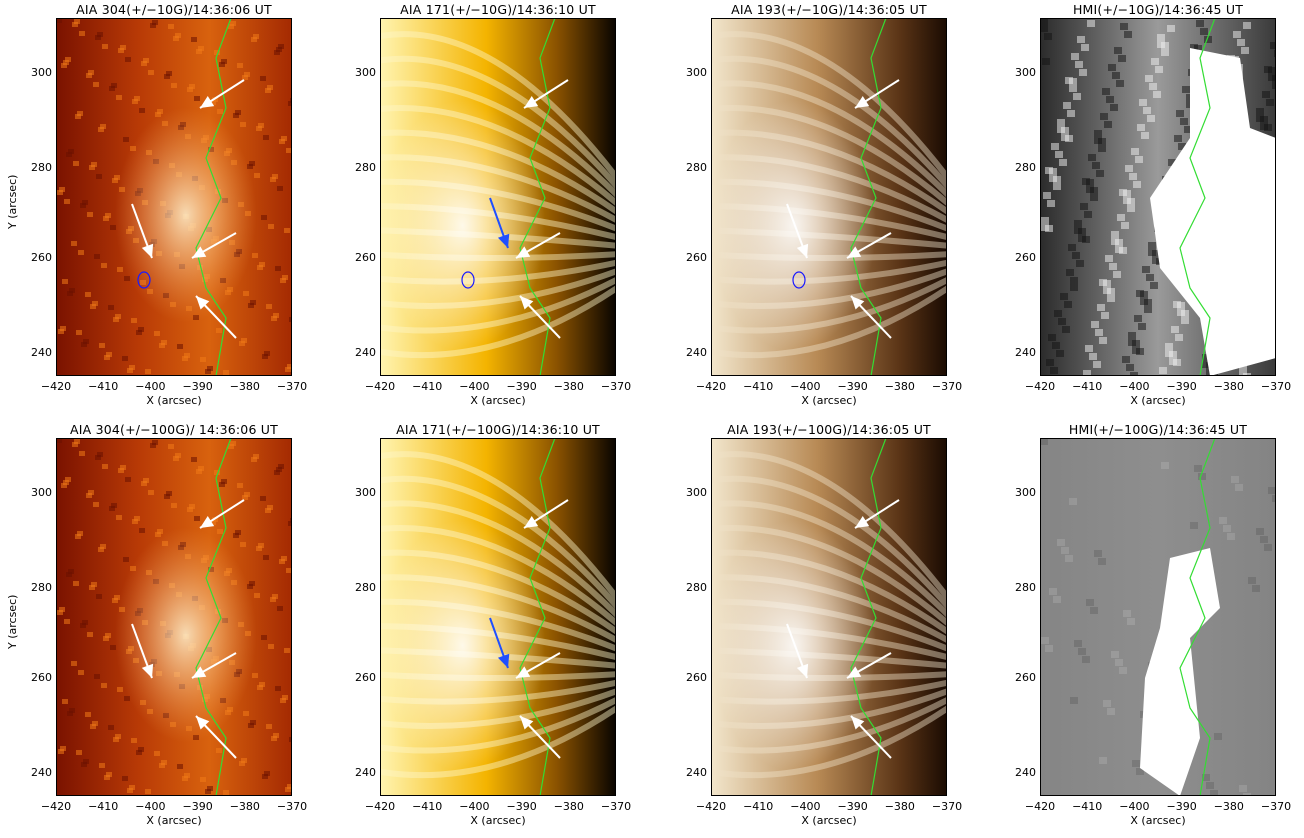  What do you see at coordinates (829, 9) in the screenshot?
I see `panel-title: AIA 193(+/−10G)/14:36:05 UT` at bounding box center [829, 9].